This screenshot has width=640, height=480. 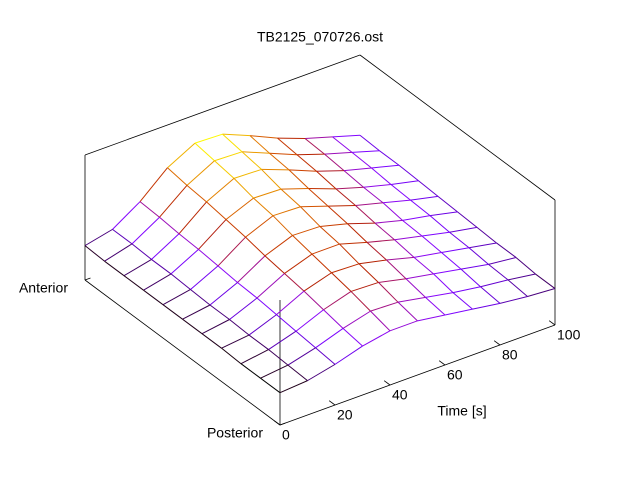 What do you see at coordinates (320, 37) in the screenshot?
I see `chart-title: TB2125_070726.ost` at bounding box center [320, 37].